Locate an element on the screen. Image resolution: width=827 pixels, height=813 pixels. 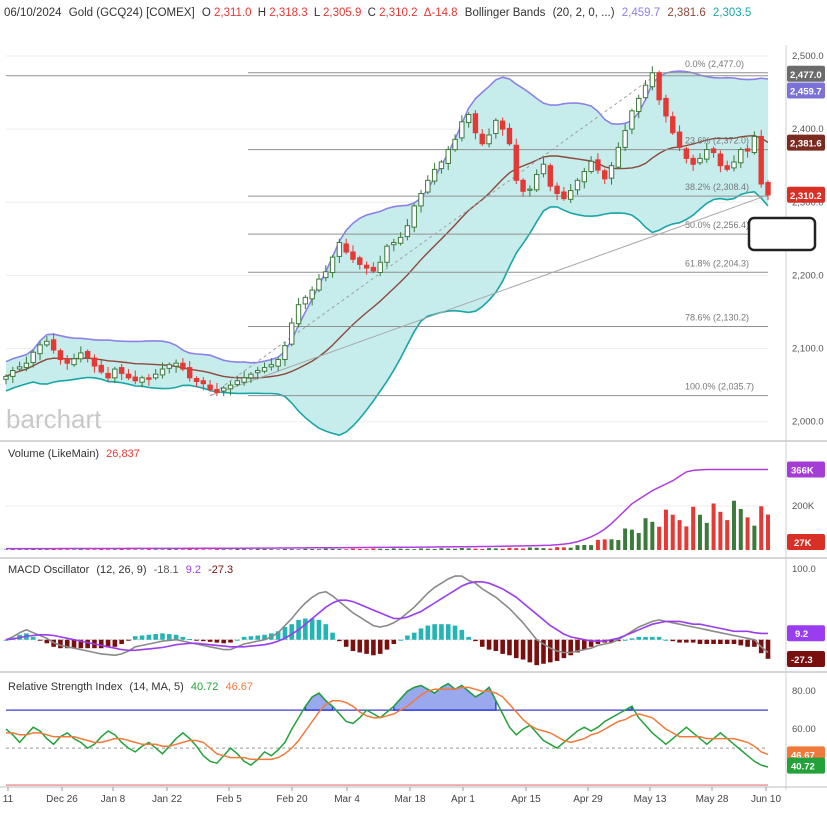
selection-box is located at coordinates (782, 234).